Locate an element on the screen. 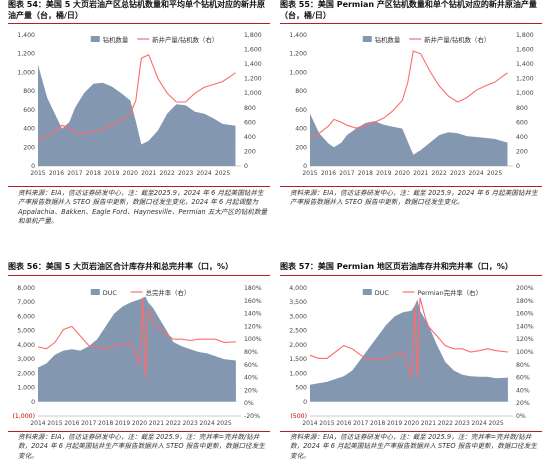 The width and height of the screenshot is (549, 468). y-left-tick-label: 1,200 is located at coordinates (298, 54).